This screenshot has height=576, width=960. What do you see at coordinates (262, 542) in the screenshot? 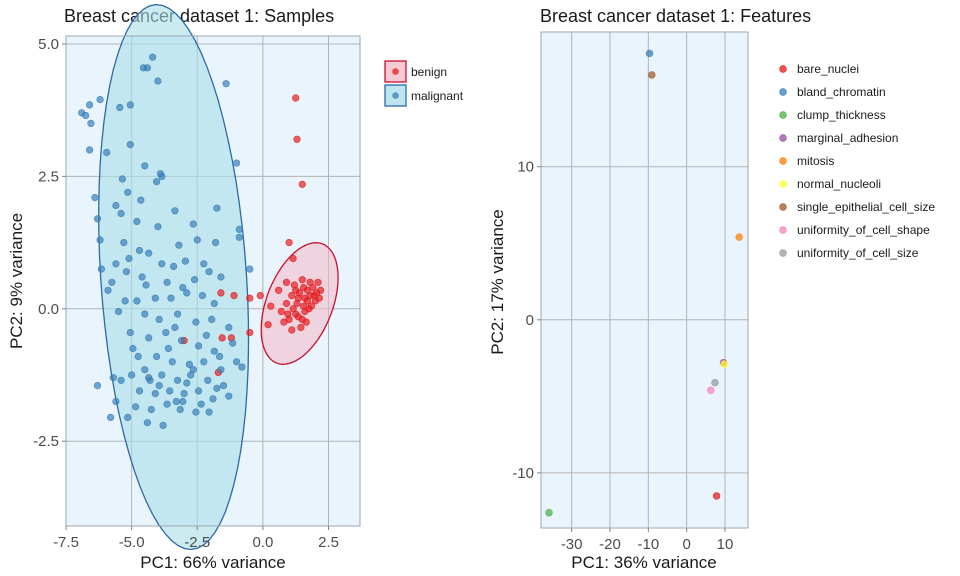
I see `samples-x-tick-label: 0.0` at bounding box center [262, 542].